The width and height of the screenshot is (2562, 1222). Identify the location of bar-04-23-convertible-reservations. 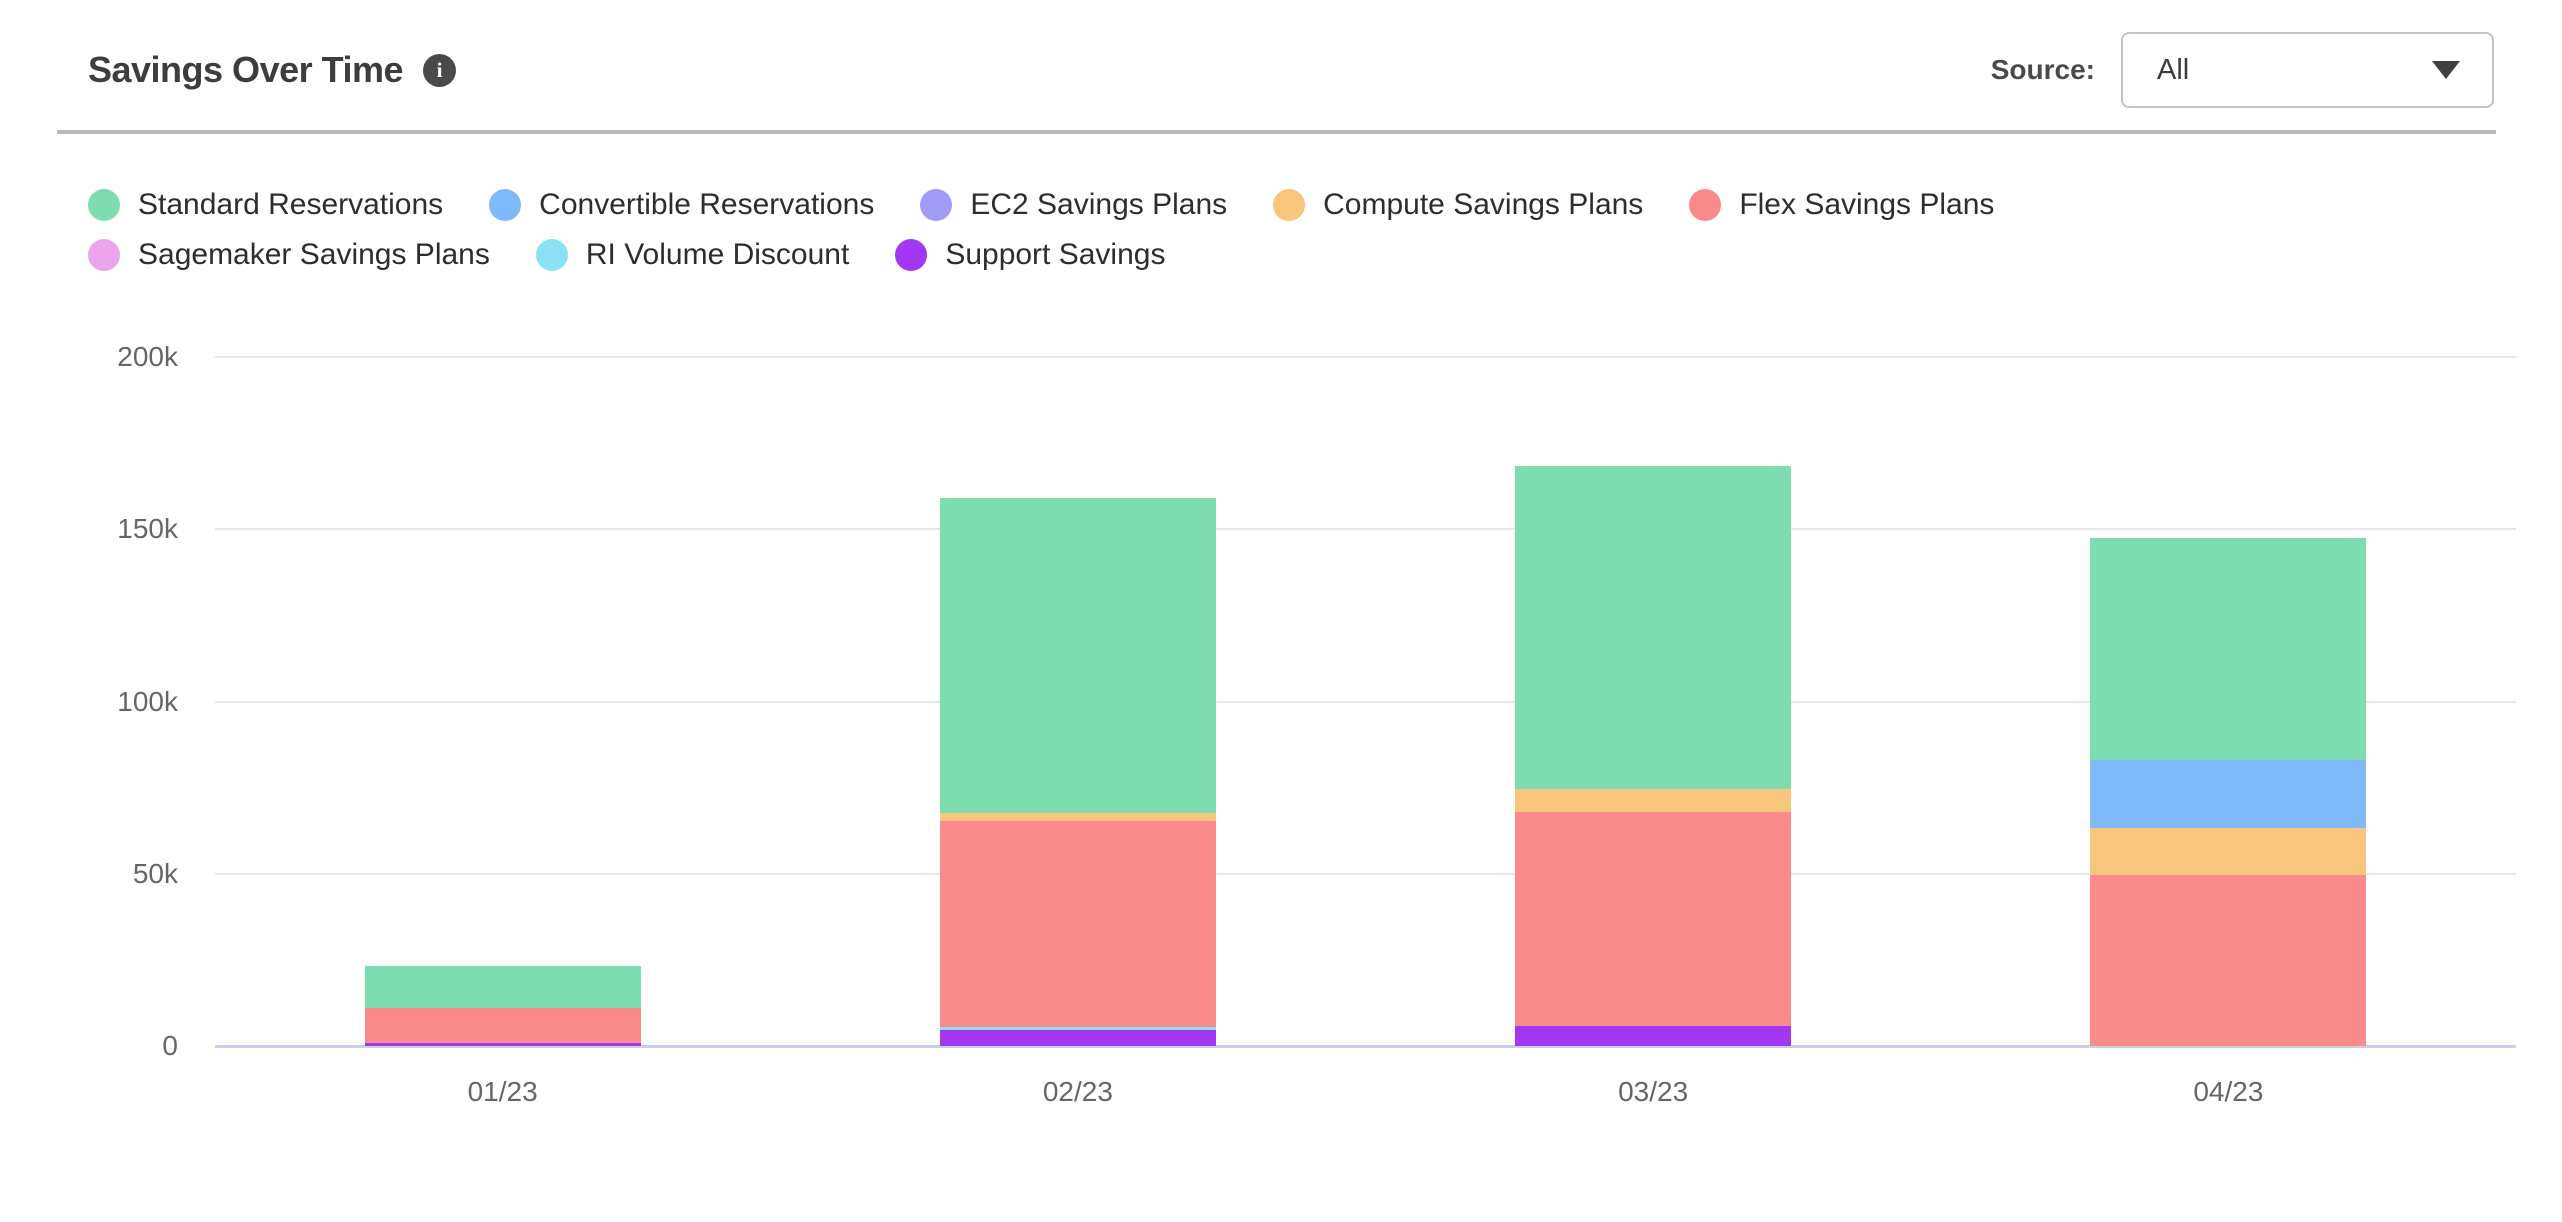
(2228, 794).